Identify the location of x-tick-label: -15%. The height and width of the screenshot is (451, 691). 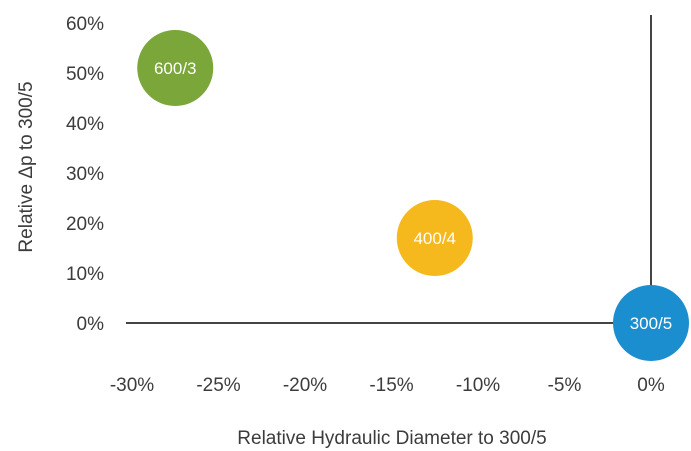
(391, 385).